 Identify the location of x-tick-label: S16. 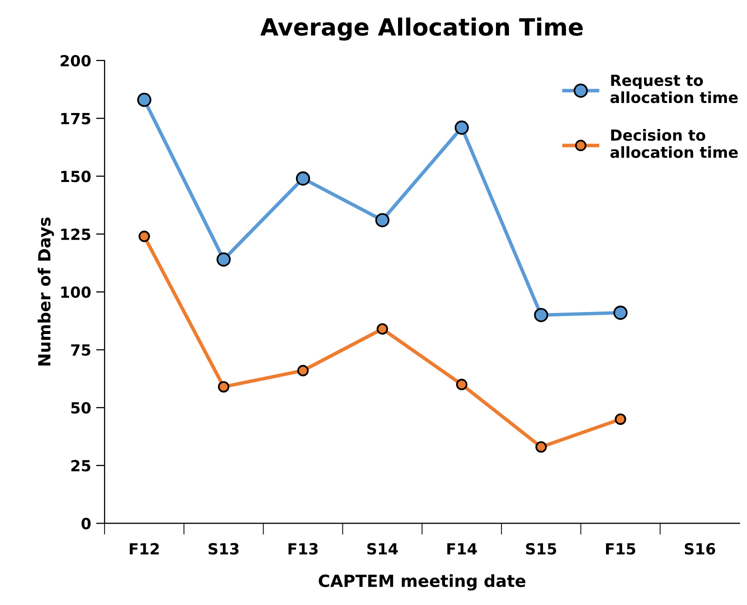
(700, 549).